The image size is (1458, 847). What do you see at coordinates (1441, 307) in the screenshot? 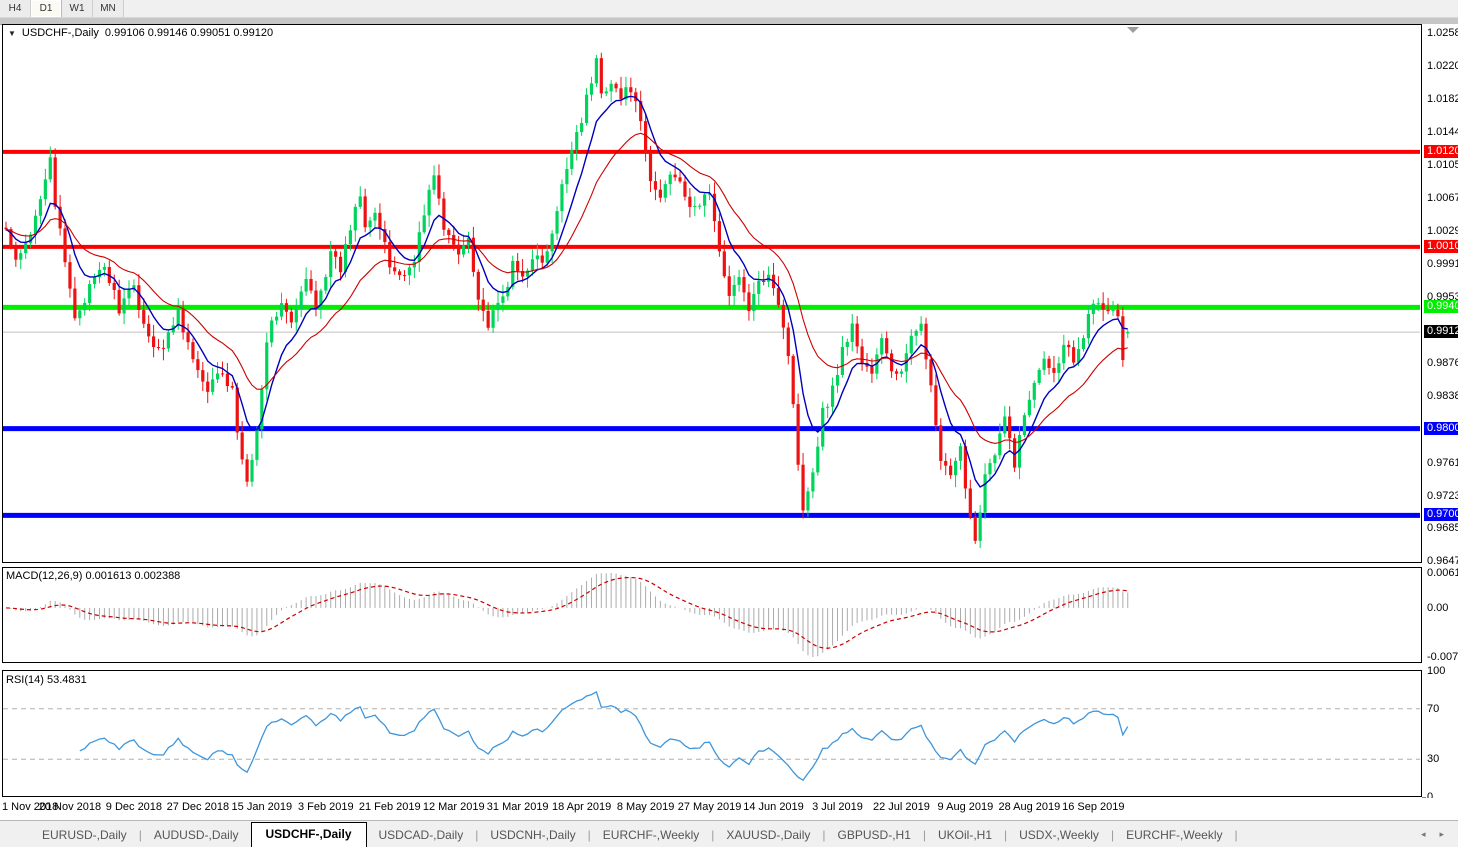
I see `hline-price-label: 0.99406` at bounding box center [1441, 307].